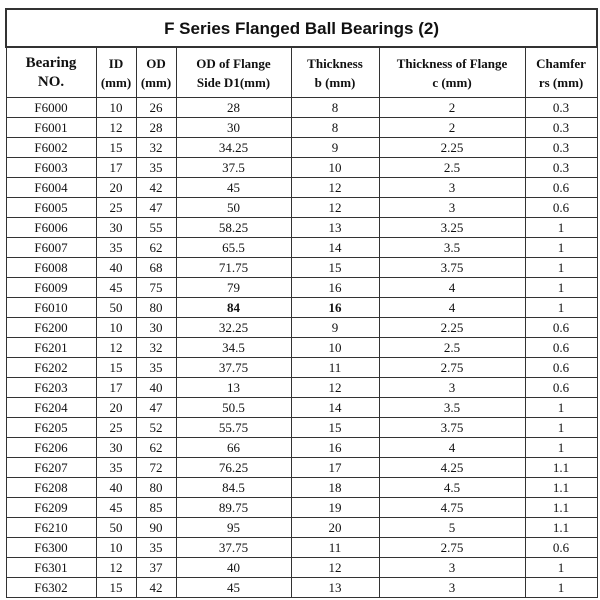 The height and width of the screenshot is (600, 600). I want to click on table-cell: 37.75, so click(233, 367).